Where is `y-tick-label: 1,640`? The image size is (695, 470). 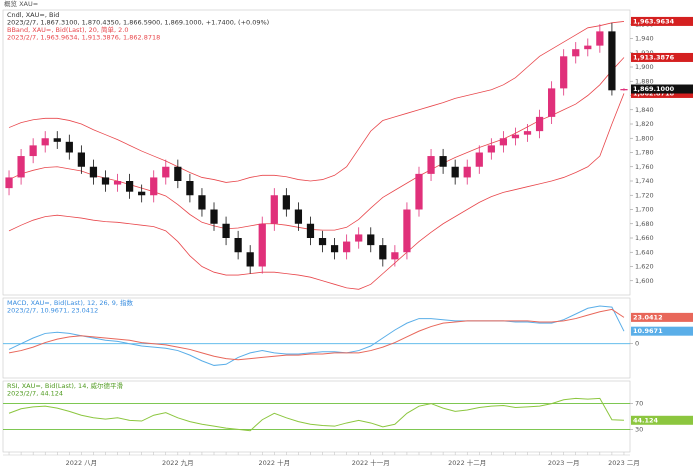 y-tick-label: 1,640 is located at coordinates (644, 252).